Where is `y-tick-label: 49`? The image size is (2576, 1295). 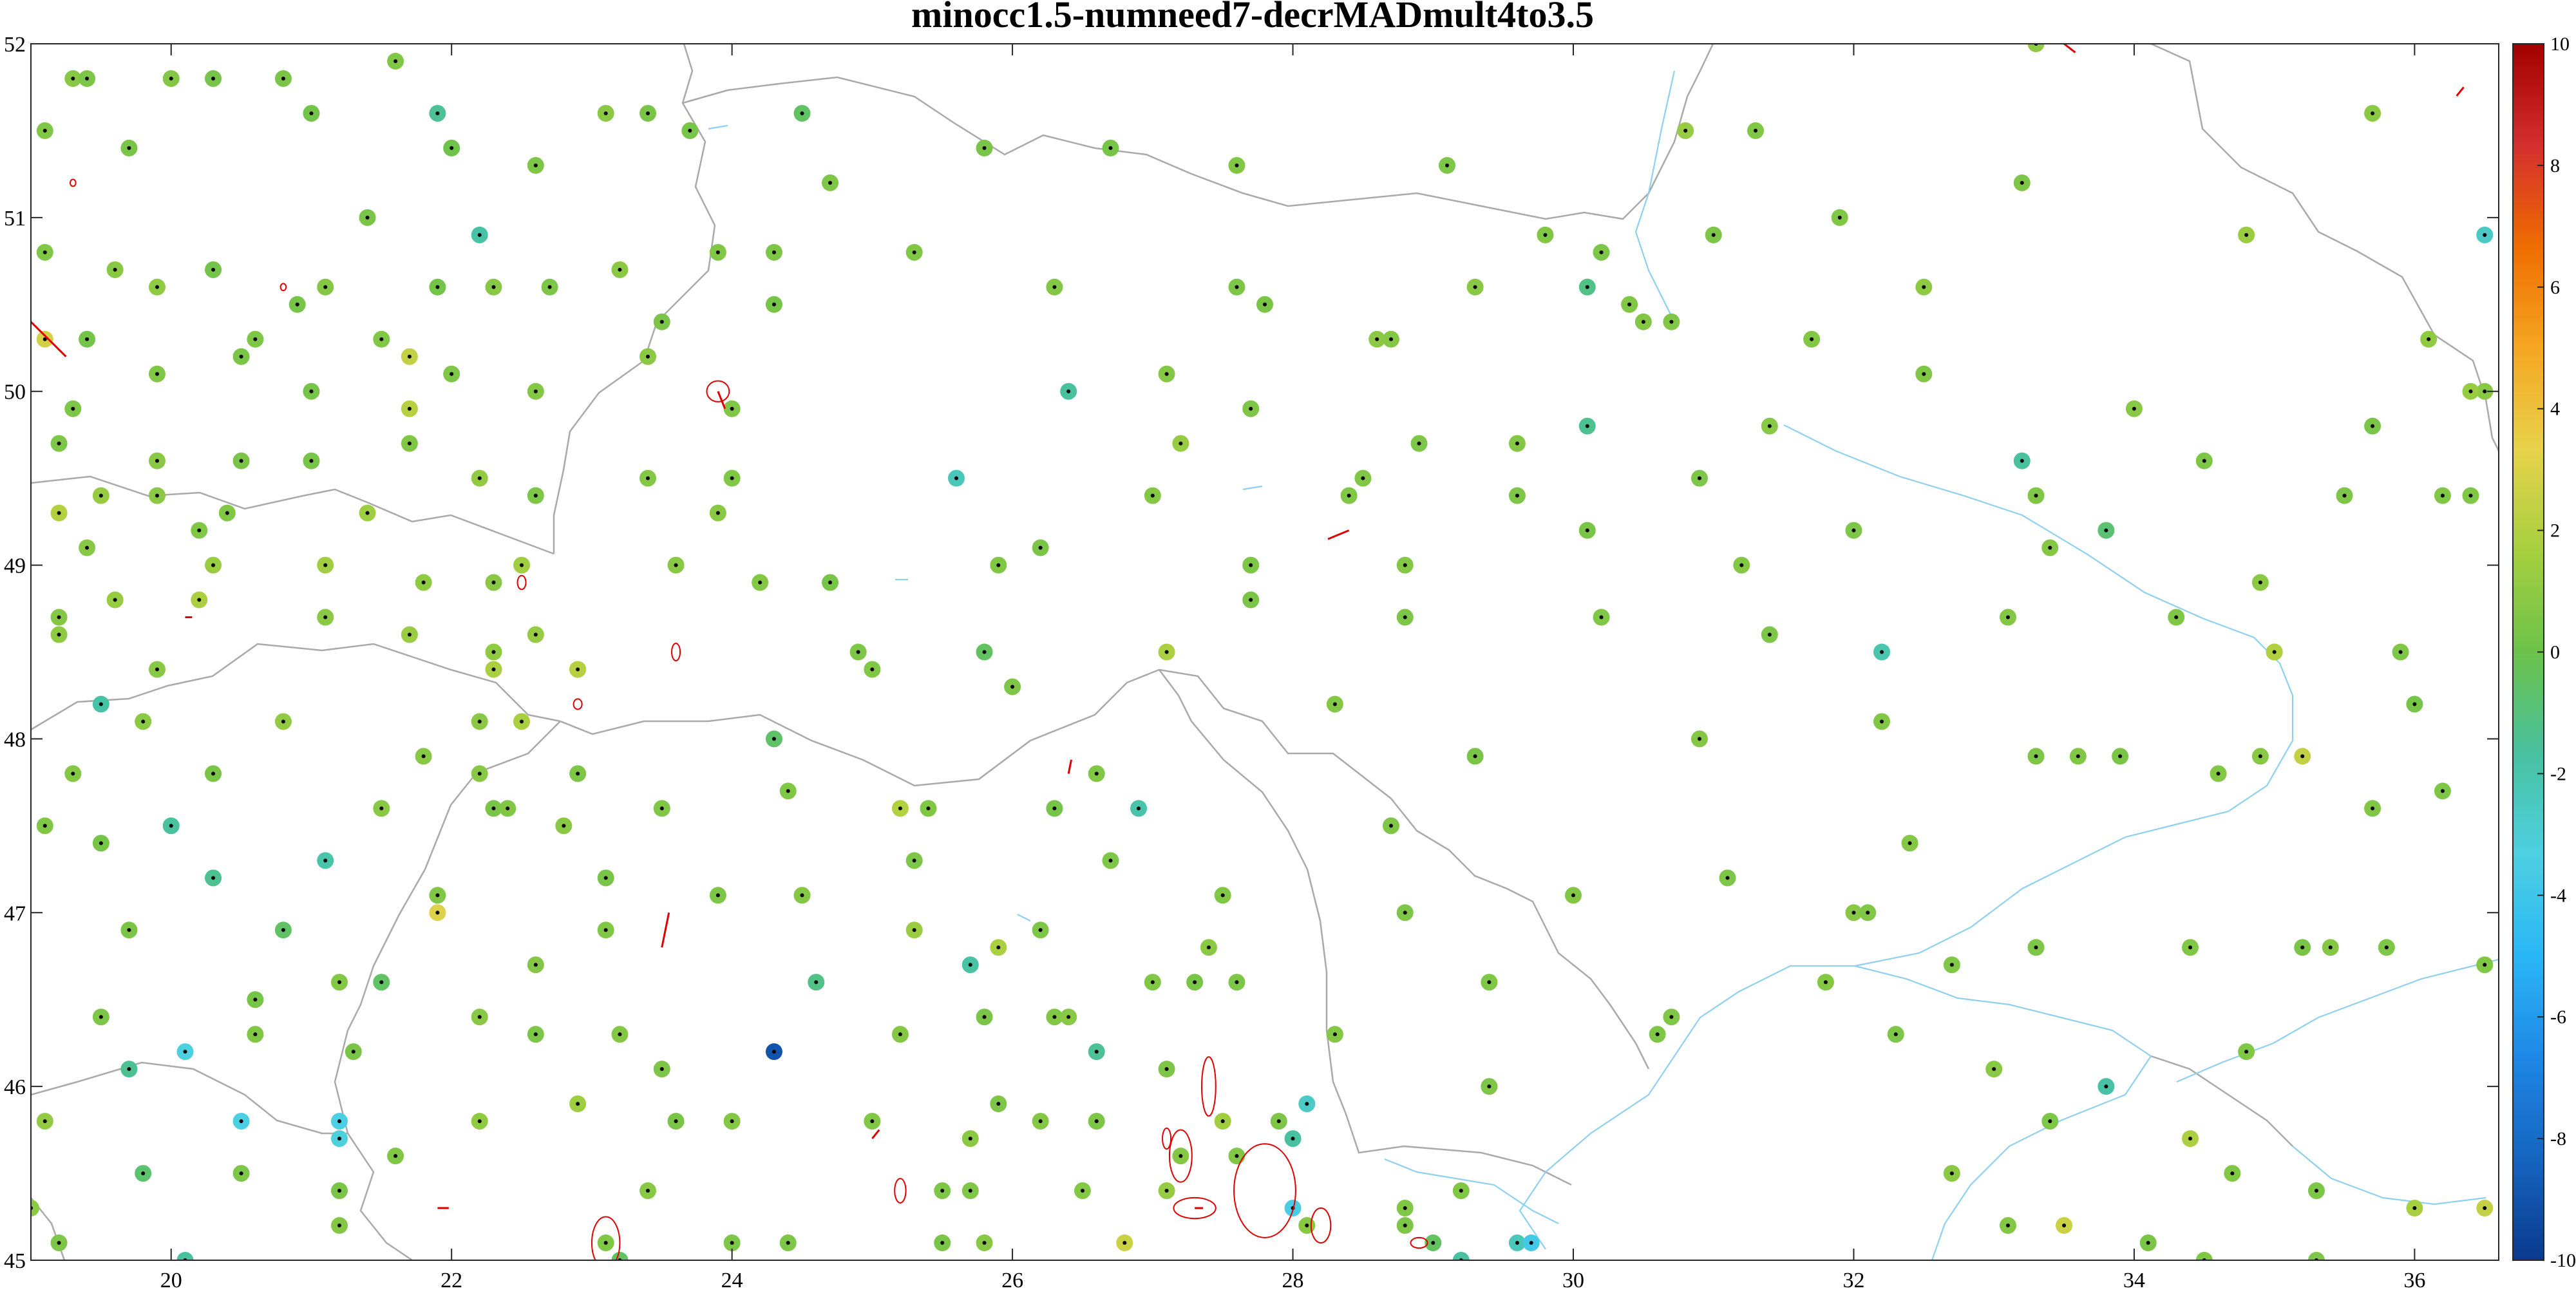
y-tick-label: 49 is located at coordinates (15, 566).